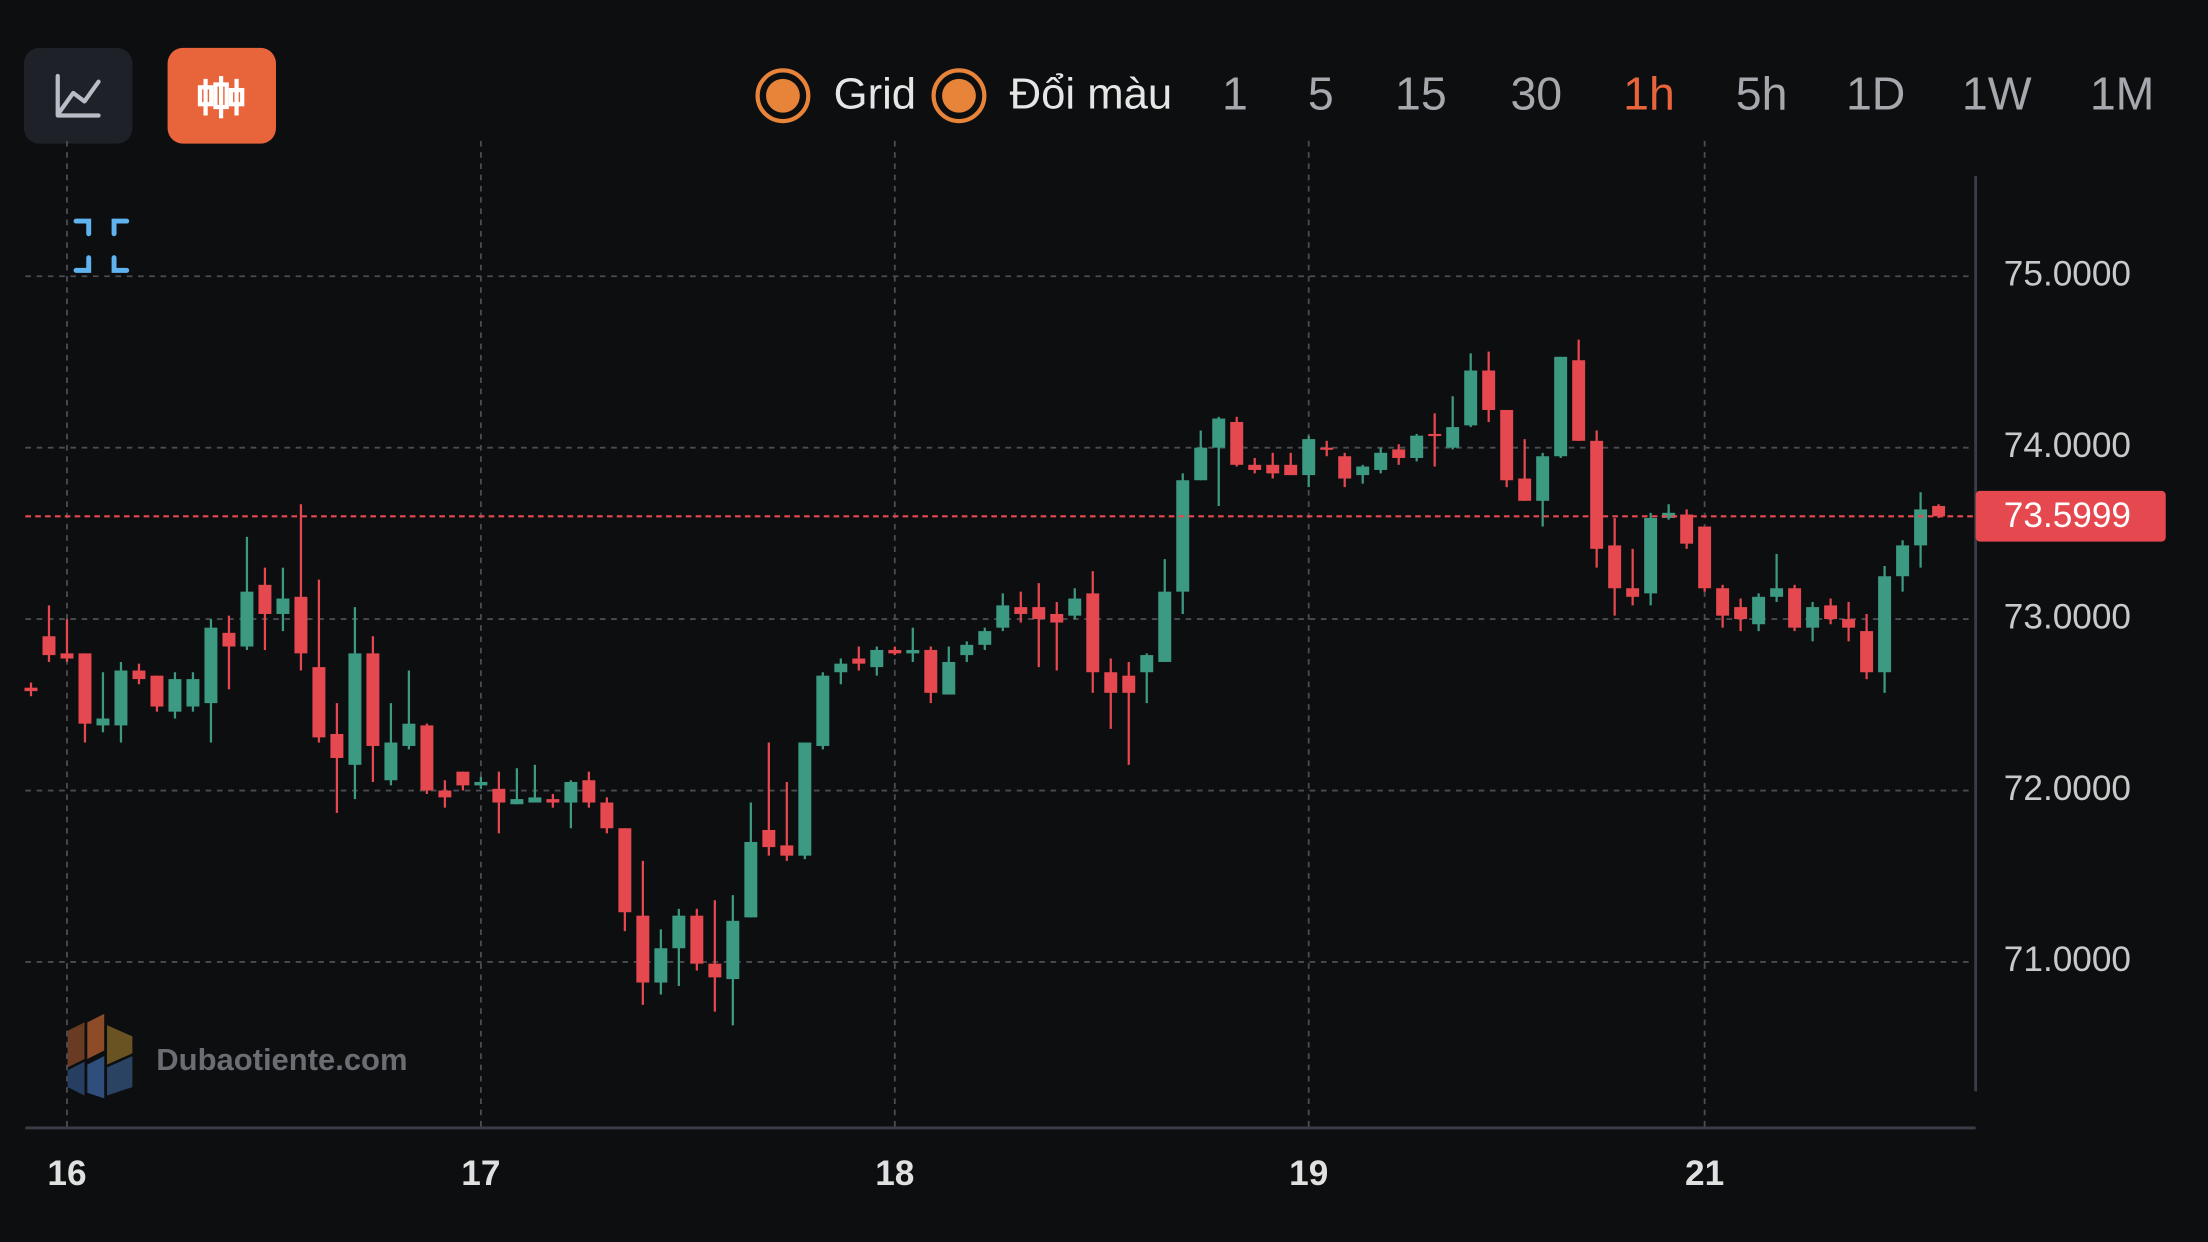 The width and height of the screenshot is (2208, 1242). Describe the element at coordinates (875, 94) in the screenshot. I see `toggle-label: Grid` at that location.